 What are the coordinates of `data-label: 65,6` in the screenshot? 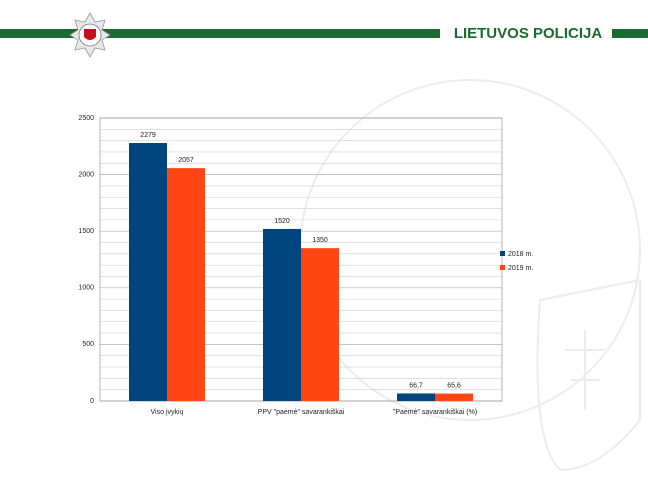 It's located at (454, 385).